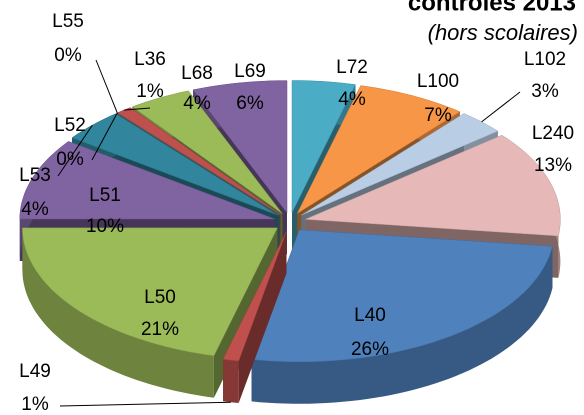 This screenshot has width=584, height=415. What do you see at coordinates (68, 21) in the screenshot?
I see `slice-name: L55` at bounding box center [68, 21].